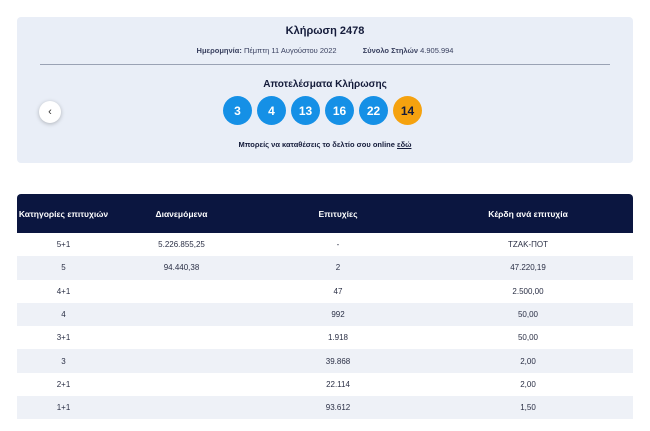  What do you see at coordinates (325, 384) in the screenshot?
I see `table-row: 2+1 22.114 2,00` at bounding box center [325, 384].